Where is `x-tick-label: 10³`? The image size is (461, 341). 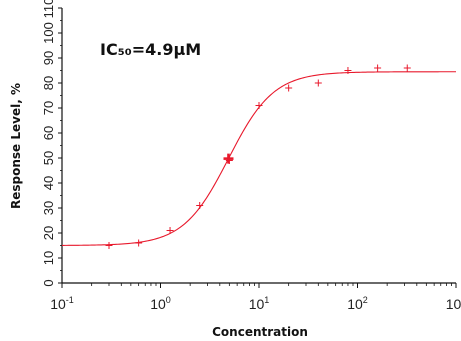 x-tick-label: 10³ is located at coordinates (453, 303).